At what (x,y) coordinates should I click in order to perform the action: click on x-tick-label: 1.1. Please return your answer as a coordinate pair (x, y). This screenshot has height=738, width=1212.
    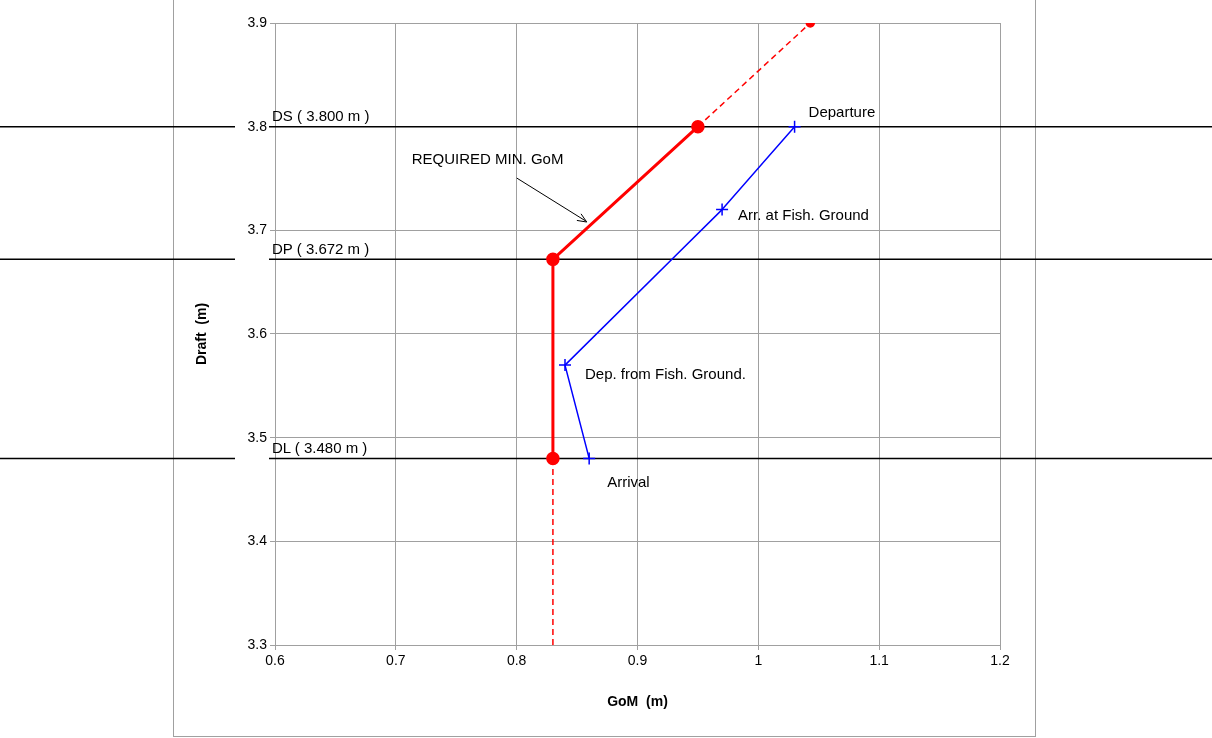
    Looking at the image, I should click on (879, 660).